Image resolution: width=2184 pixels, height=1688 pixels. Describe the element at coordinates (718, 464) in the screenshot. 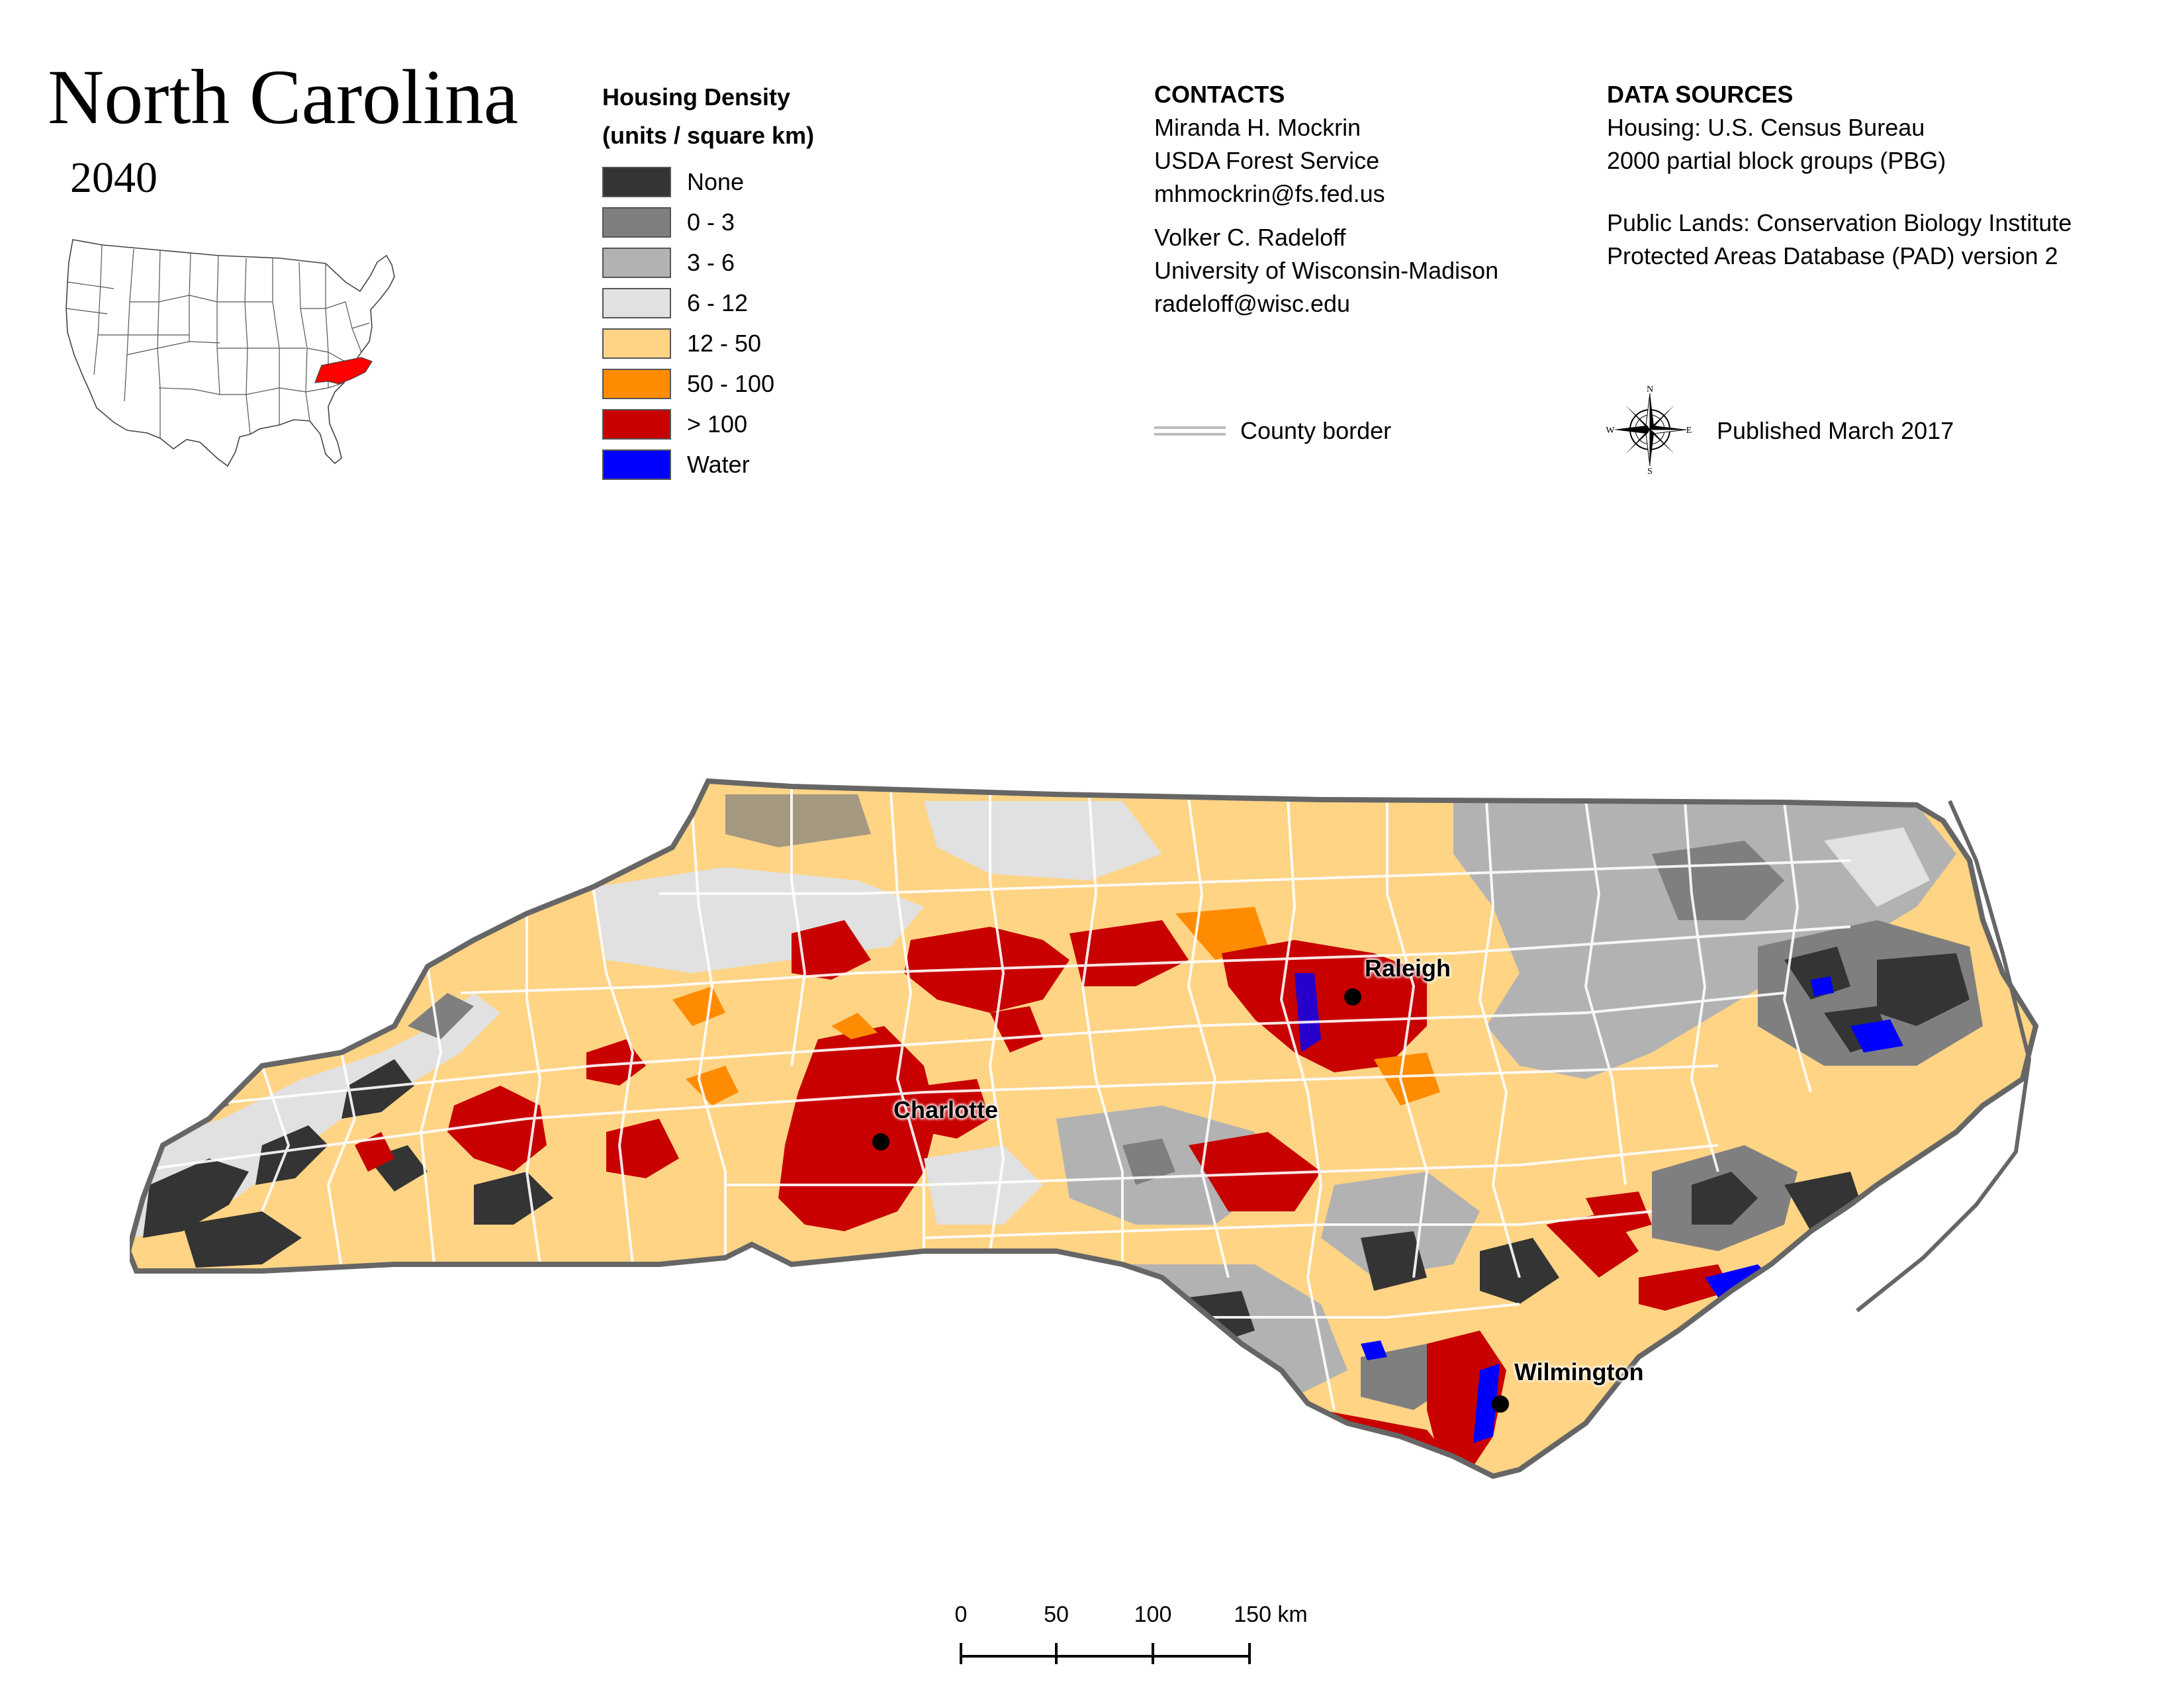

I see `legend-label: Water` at that location.